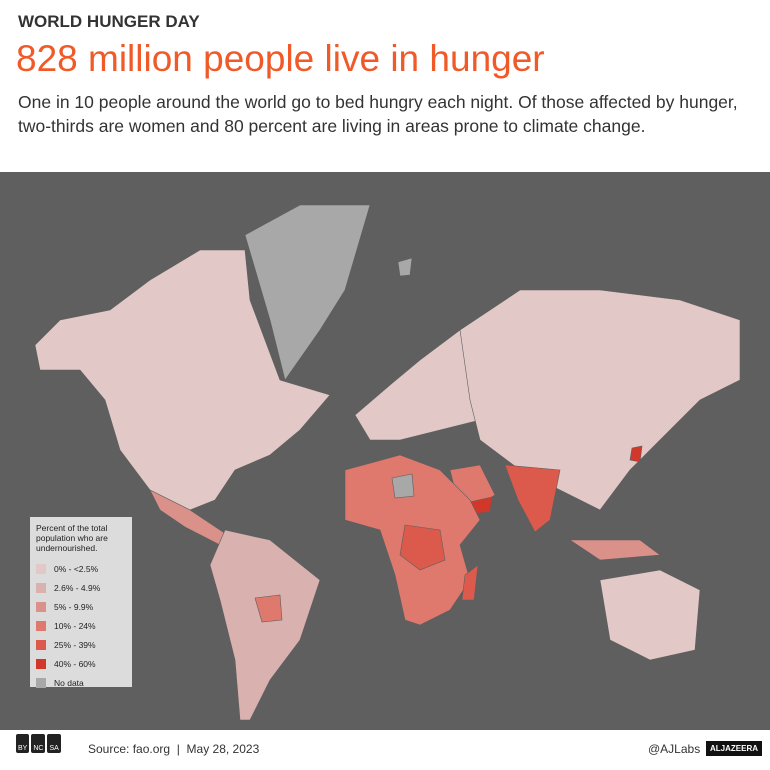  Describe the element at coordinates (405, 267) in the screenshot. I see `svalbard` at that location.